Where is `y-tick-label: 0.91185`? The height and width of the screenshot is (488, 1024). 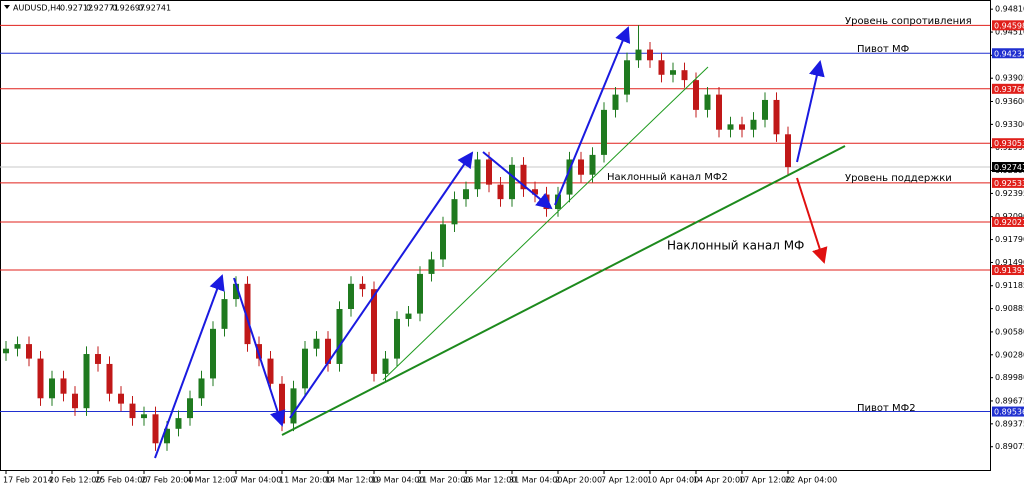 y-tick-label: 0.91185 is located at coordinates (1009, 285).